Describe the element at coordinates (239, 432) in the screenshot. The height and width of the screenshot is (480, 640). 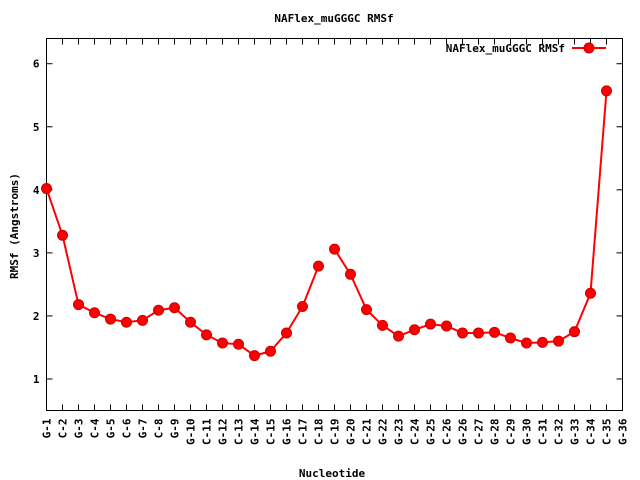
I see `x-tick-label: C-13` at that location.